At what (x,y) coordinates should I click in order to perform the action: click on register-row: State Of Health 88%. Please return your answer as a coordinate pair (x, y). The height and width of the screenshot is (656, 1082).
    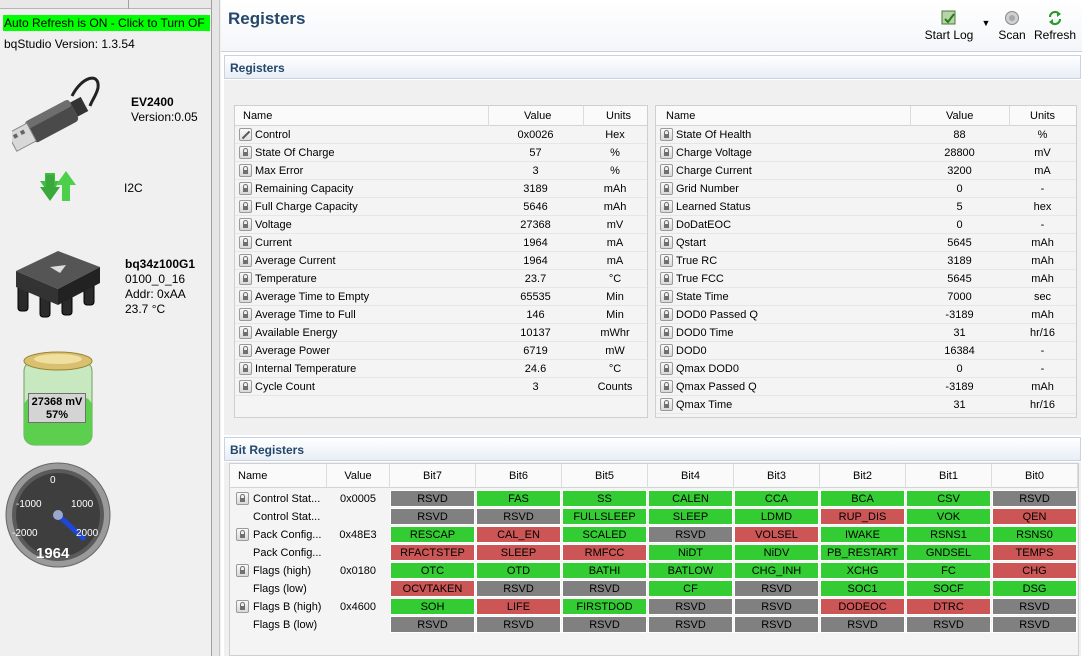
    Looking at the image, I should click on (866, 135).